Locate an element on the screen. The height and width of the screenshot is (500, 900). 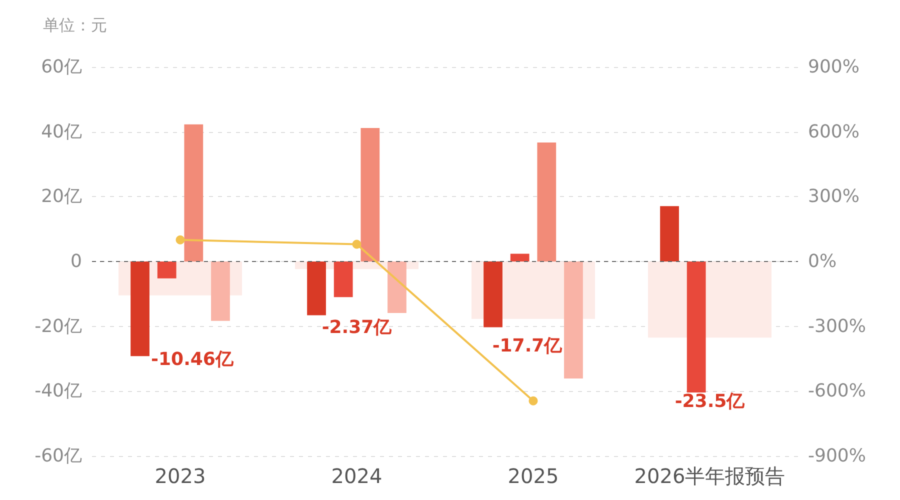
data-label: -2.37亿 is located at coordinates (357, 327).